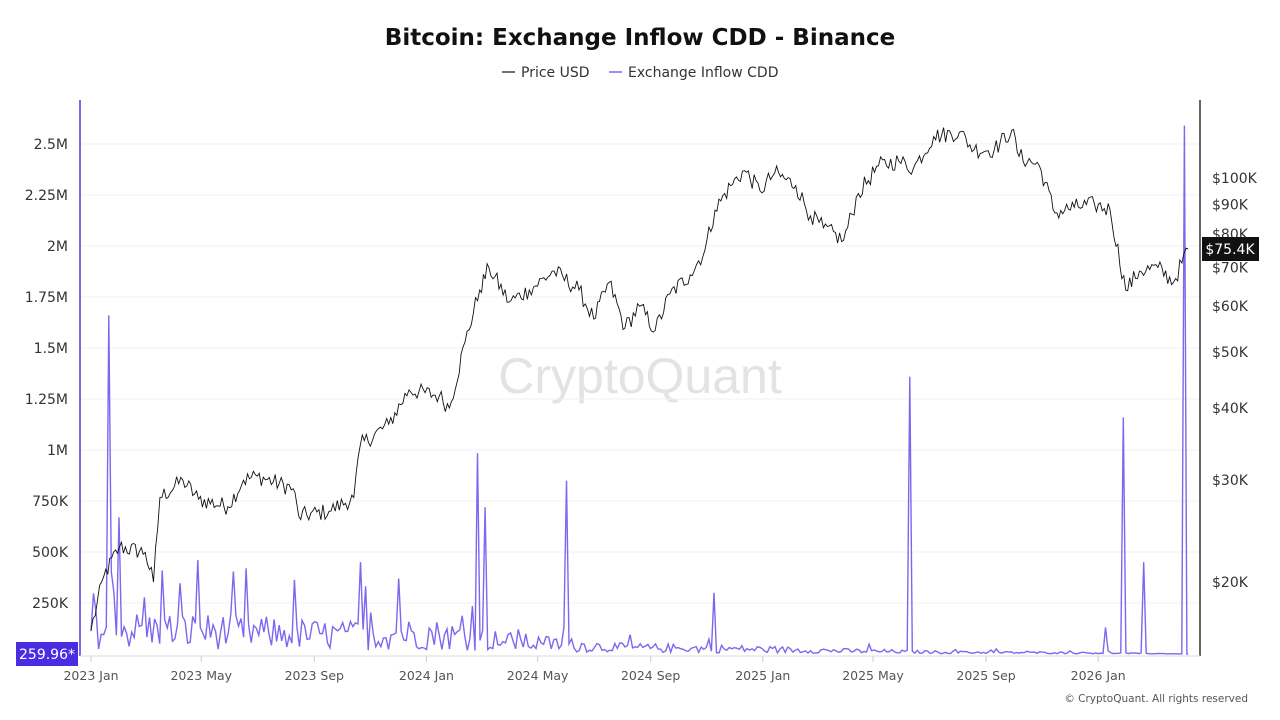 The height and width of the screenshot is (720, 1280). I want to click on chart-title: Bitcoin: Exchange Inflow CDD - Binance, so click(640, 38).